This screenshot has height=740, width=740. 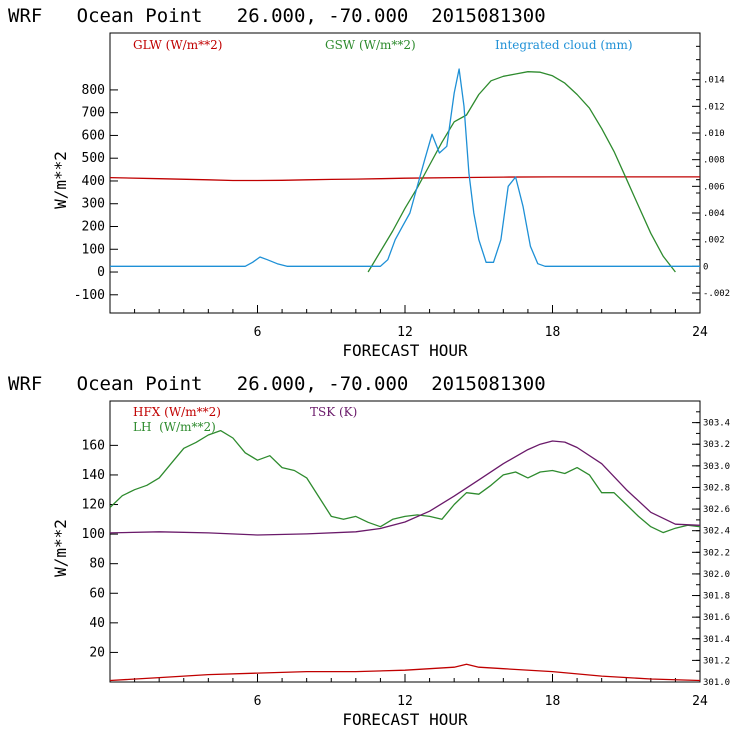 What do you see at coordinates (245, 419) in the screenshot?
I see `chart-2-legend: HFX (W/m**2) LH (W/m**2) TSK (K)` at bounding box center [245, 419].